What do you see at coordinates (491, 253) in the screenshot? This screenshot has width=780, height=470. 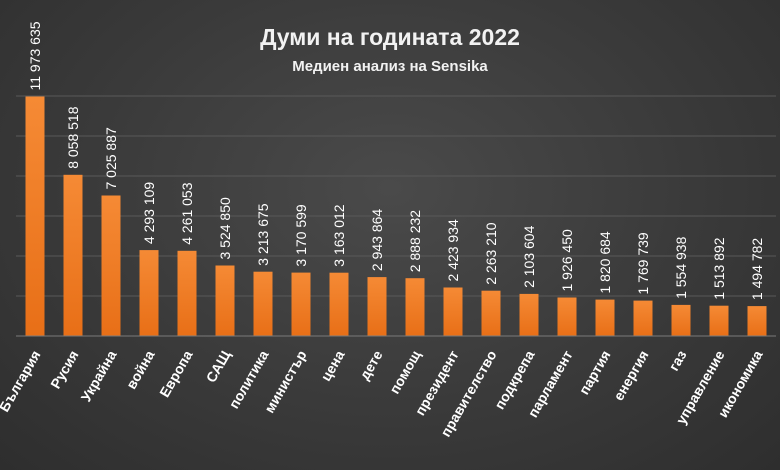 I see `data-label-12: 2 263 210` at bounding box center [491, 253].